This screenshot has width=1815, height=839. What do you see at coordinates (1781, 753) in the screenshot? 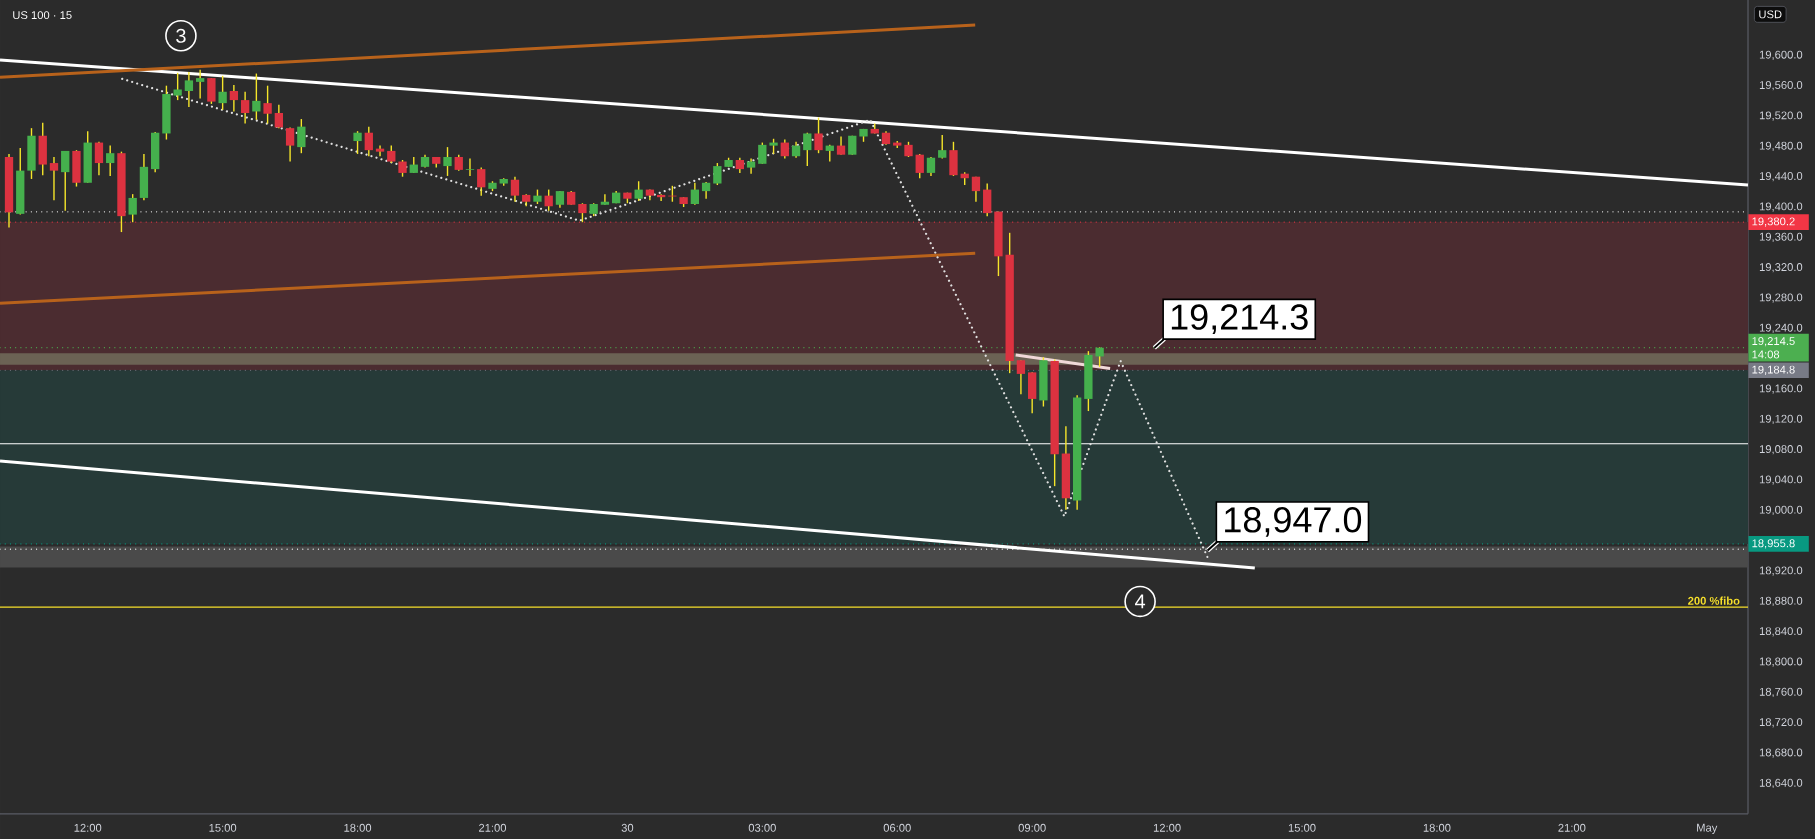
I see `y-tick-label: 18,680.0` at bounding box center [1781, 753].